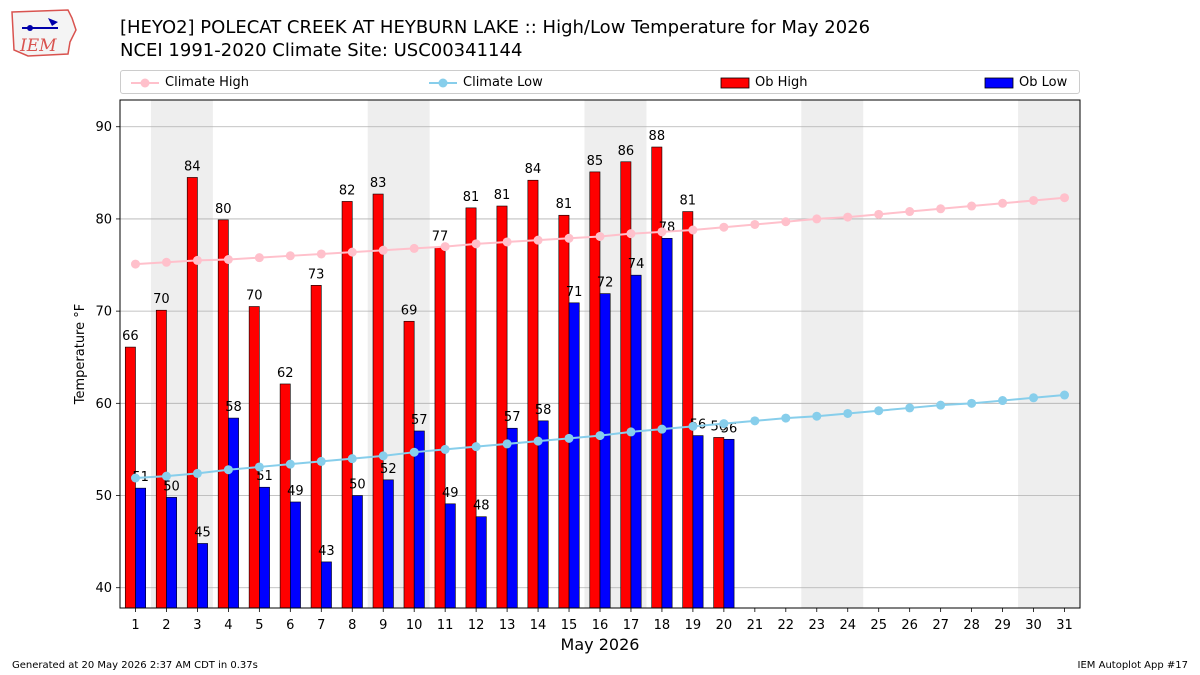 The height and width of the screenshot is (675, 1200). What do you see at coordinates (1002, 625) in the screenshot?
I see `x-tick-label: 29` at bounding box center [1002, 625].